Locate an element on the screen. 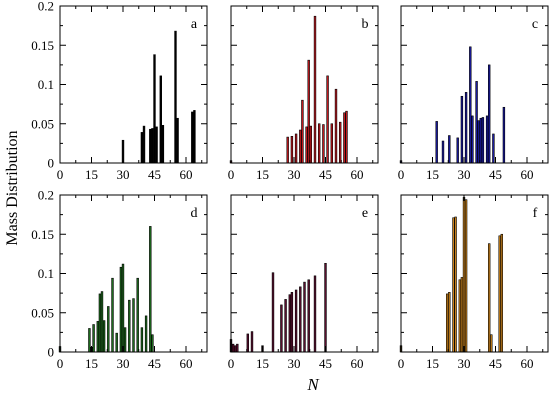  y-tick-label-d-3: 0.15 is located at coordinates (42, 234).